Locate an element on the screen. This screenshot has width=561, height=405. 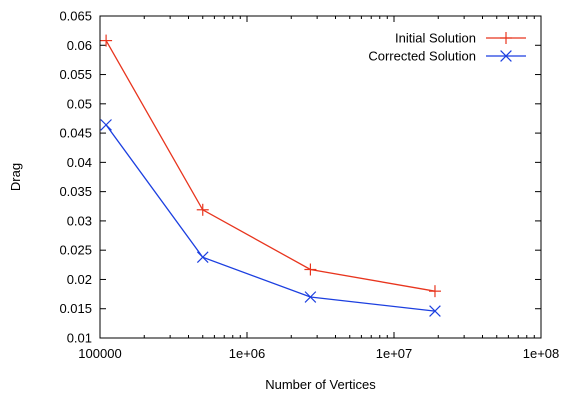
y-axis-label: Drag is located at coordinates (15, 177).